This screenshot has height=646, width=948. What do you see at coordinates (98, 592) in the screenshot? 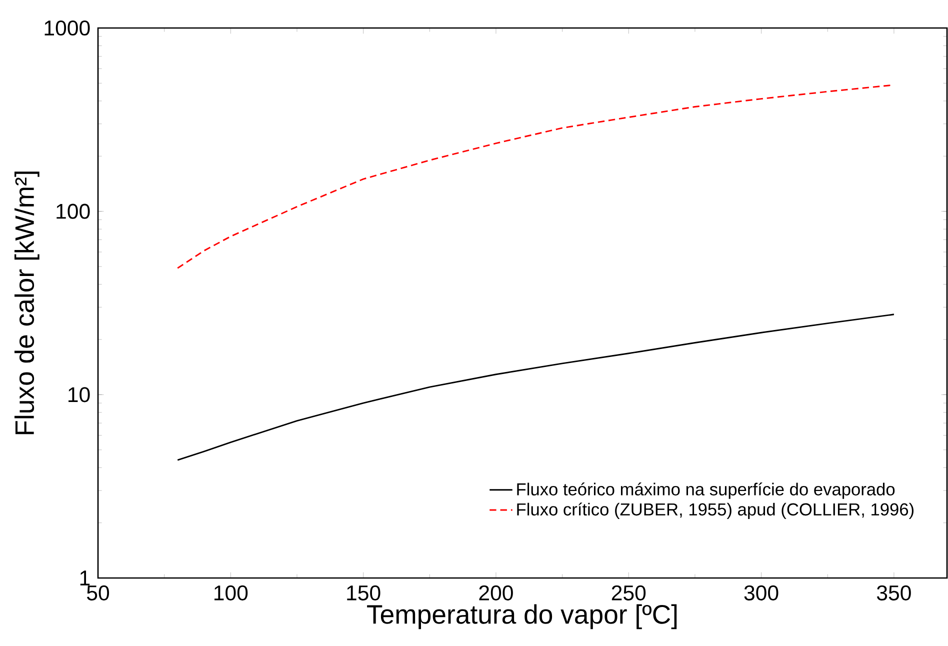
I see `x-tick-label: 50` at bounding box center [98, 592].